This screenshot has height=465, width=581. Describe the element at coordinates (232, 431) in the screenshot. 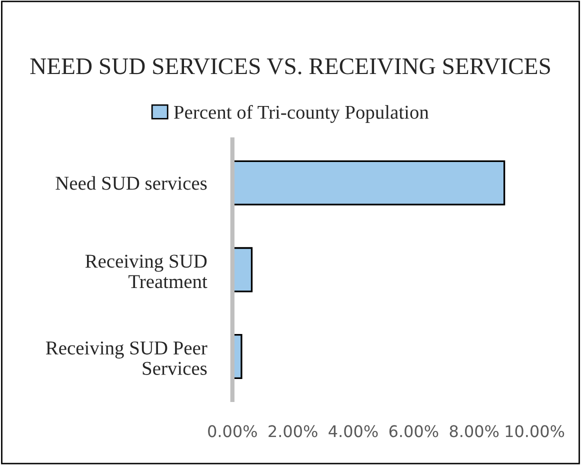

I see `x-tick-label: 0.00%` at that location.